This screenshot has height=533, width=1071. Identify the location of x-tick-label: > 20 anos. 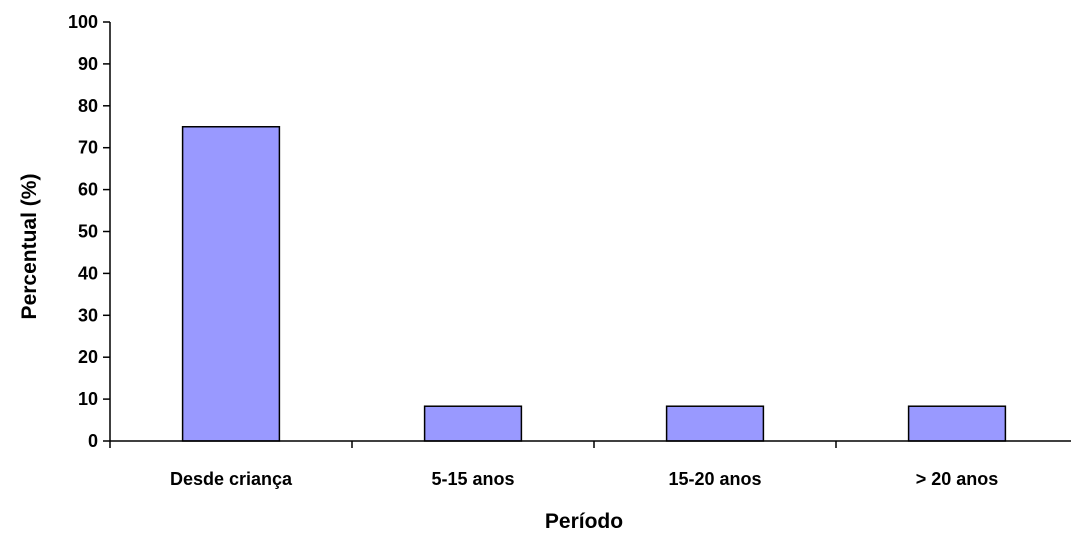
(957, 479).